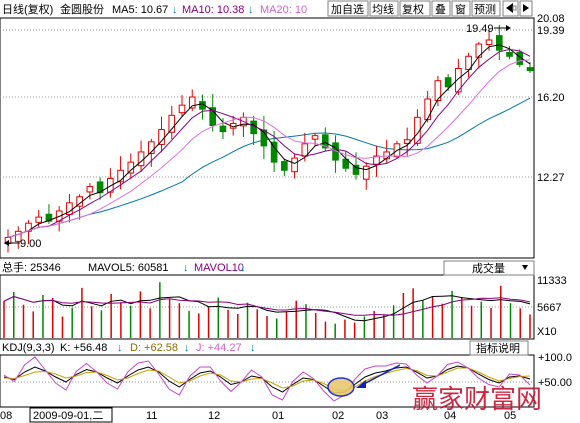  I want to click on add-watchlist-button: 加自选, so click(348, 8).